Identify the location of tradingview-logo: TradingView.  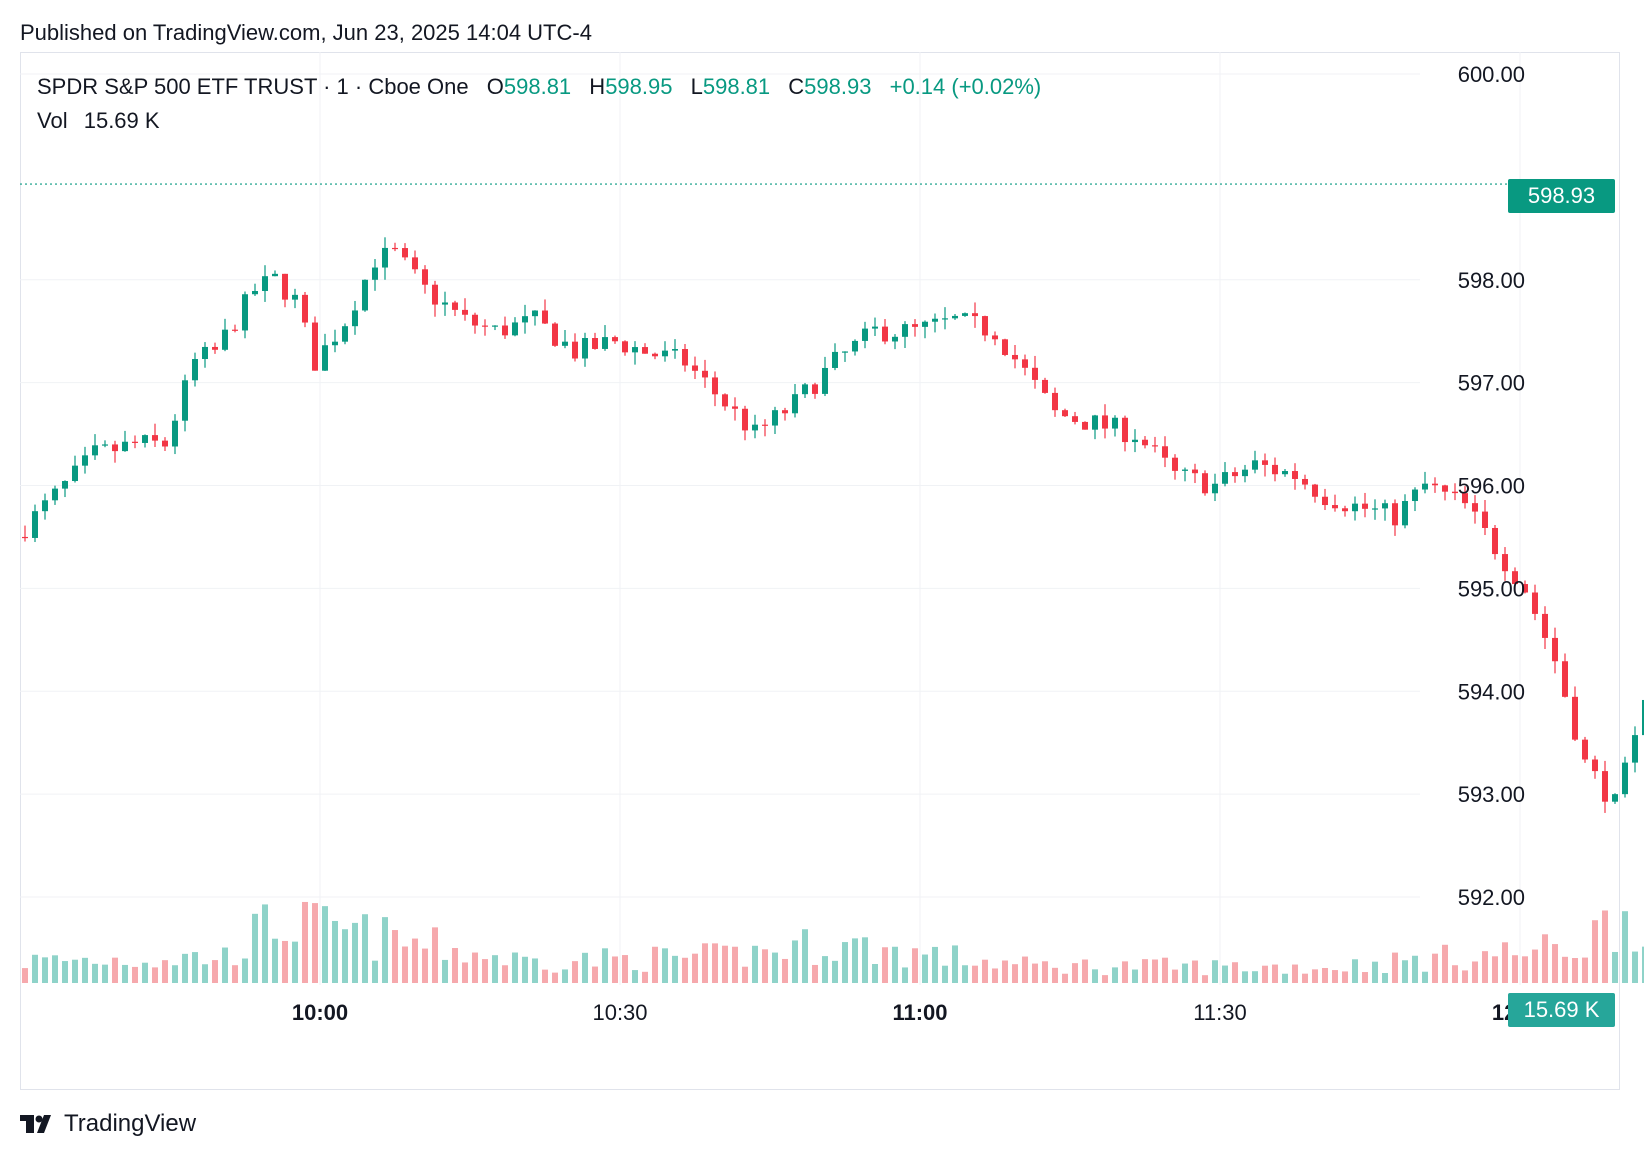
(108, 1124).